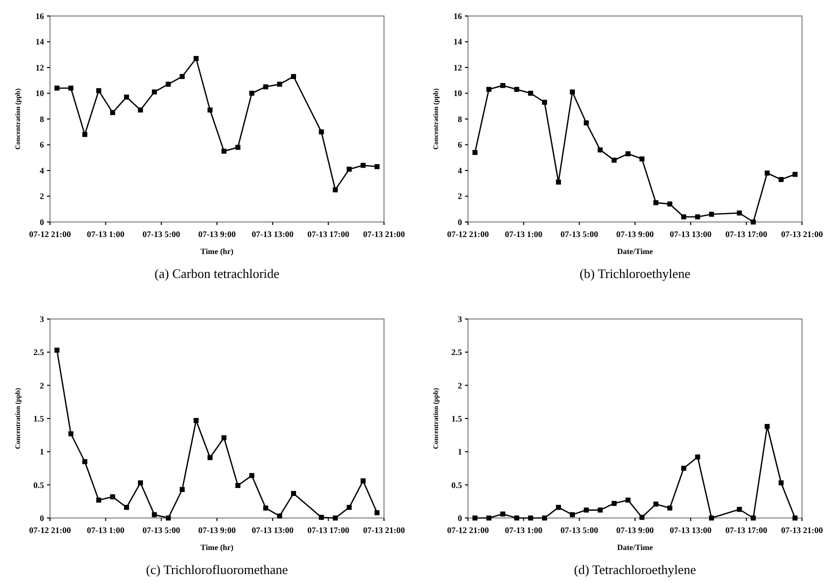 This screenshot has width=836, height=583. Describe the element at coordinates (217, 273) in the screenshot. I see `text: (a) Carbon tetrachloride` at that location.